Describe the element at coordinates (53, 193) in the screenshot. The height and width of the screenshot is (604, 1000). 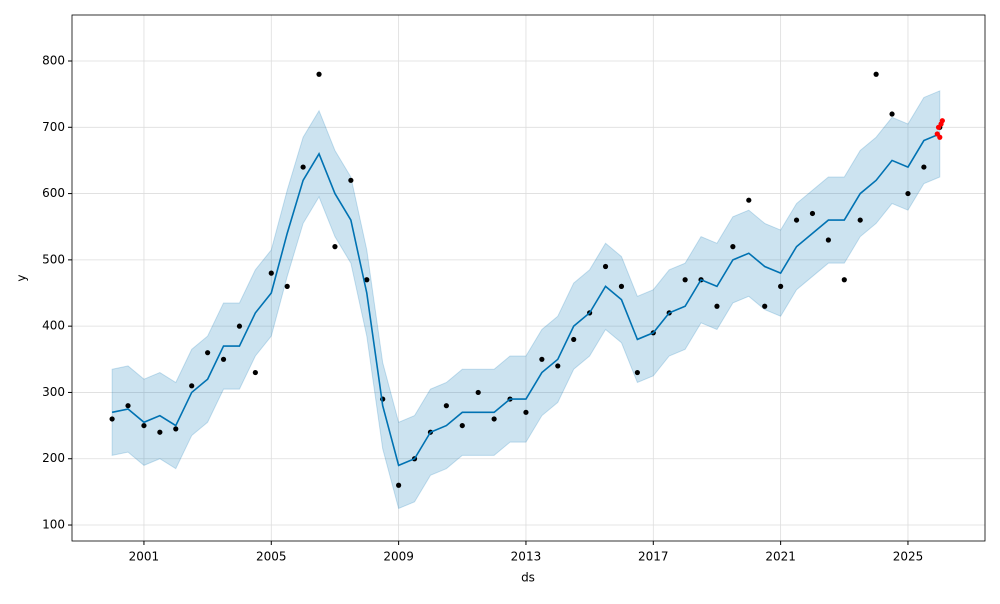
I see `y-tick-label: 600` at that location.